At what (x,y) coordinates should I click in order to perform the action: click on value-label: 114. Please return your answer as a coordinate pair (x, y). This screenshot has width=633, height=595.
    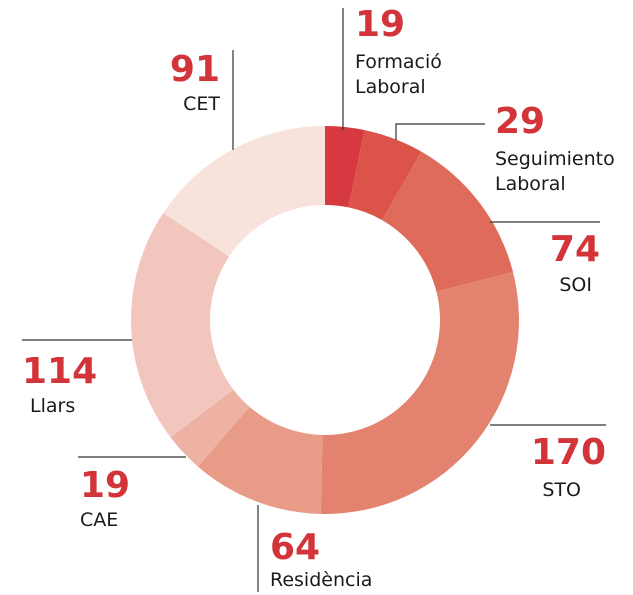
    Looking at the image, I should click on (60, 371).